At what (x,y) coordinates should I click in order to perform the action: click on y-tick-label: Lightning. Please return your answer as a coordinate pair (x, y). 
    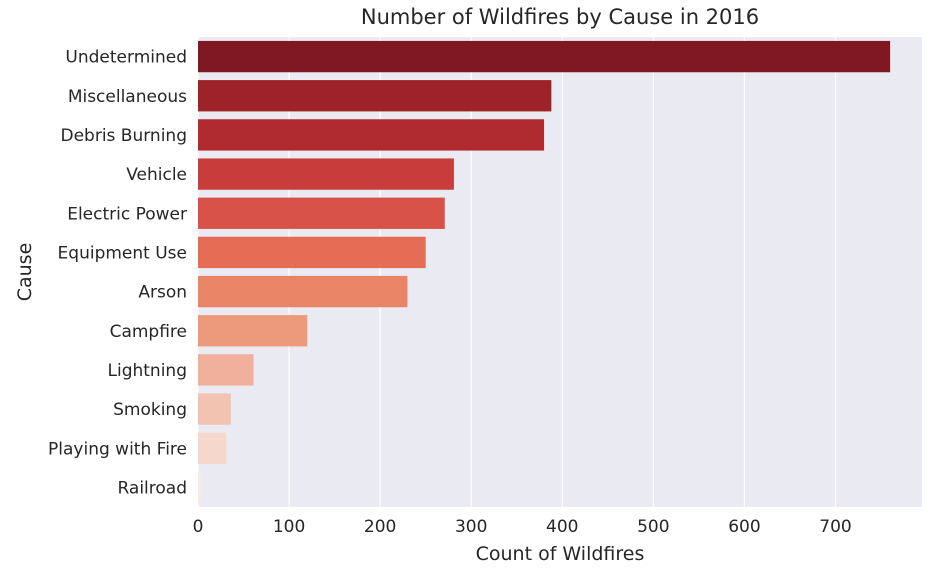
    Looking at the image, I should click on (148, 371).